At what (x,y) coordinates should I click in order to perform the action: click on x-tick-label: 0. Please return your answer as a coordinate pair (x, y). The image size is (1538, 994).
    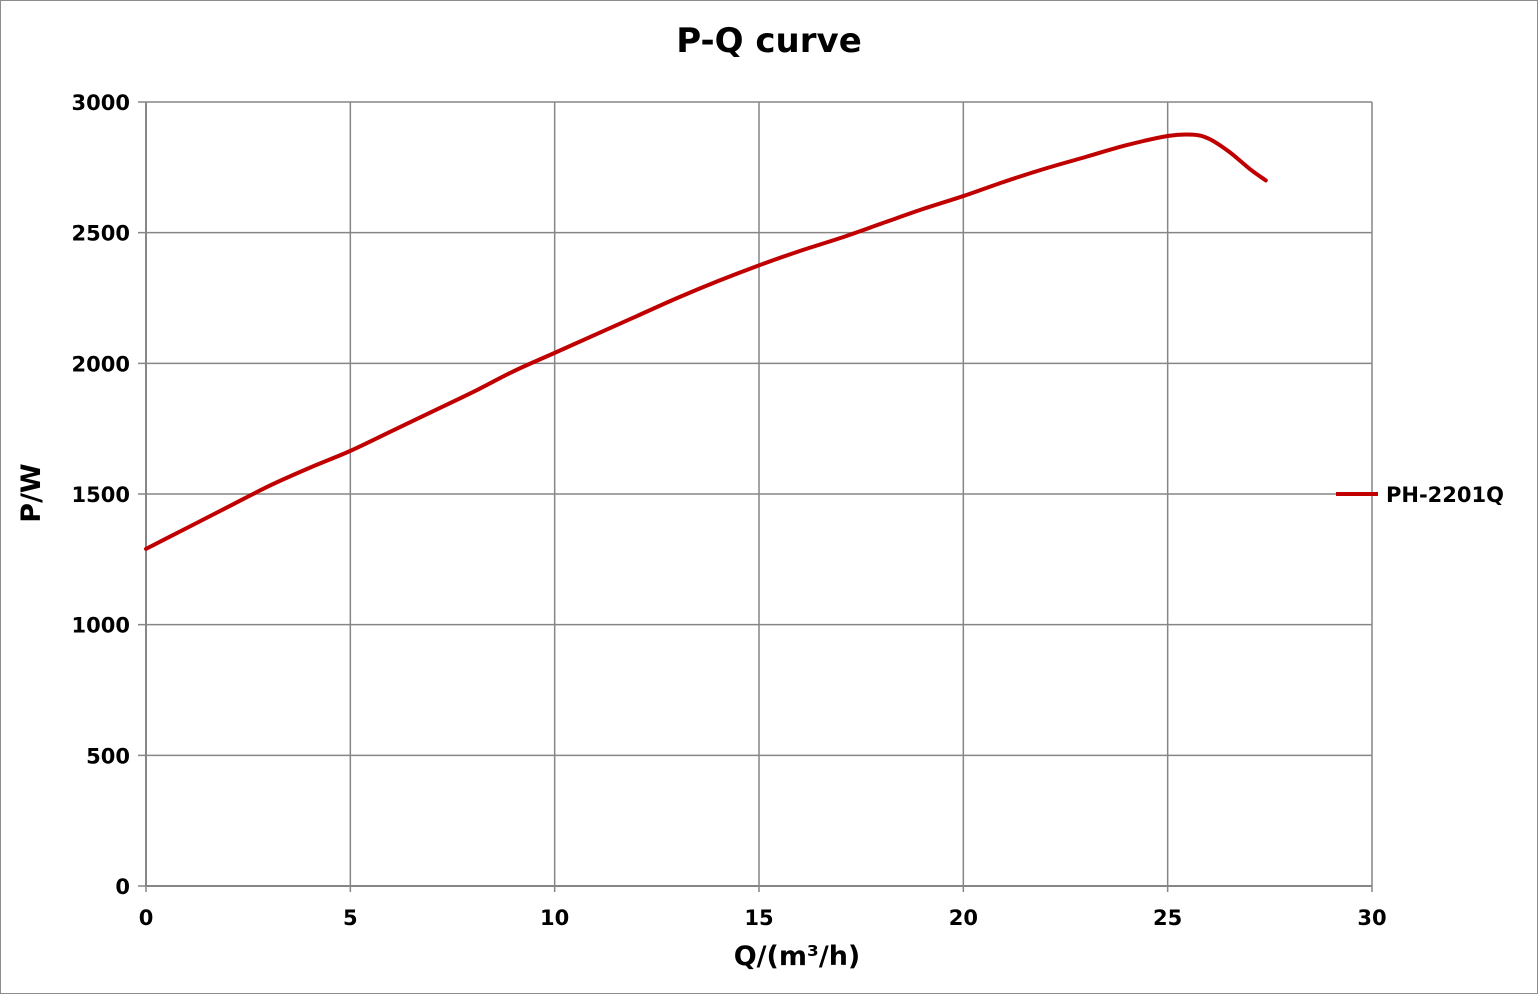
    Looking at the image, I should click on (146, 918).